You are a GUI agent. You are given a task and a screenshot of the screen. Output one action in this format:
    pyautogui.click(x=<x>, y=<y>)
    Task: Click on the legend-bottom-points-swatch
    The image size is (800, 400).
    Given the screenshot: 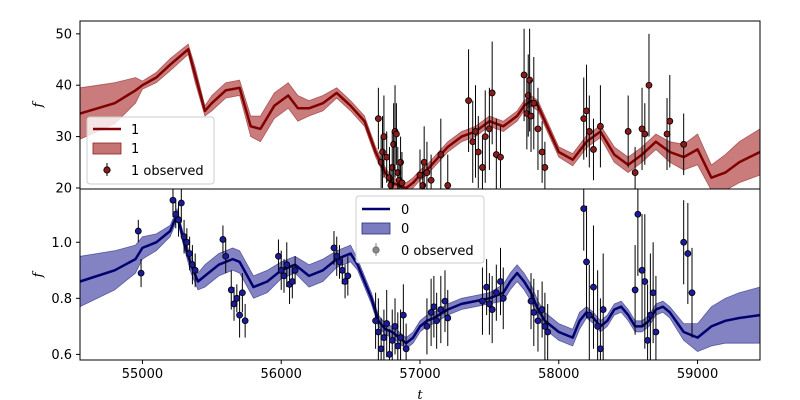 What is the action you would take?
    pyautogui.click(x=376, y=250)
    